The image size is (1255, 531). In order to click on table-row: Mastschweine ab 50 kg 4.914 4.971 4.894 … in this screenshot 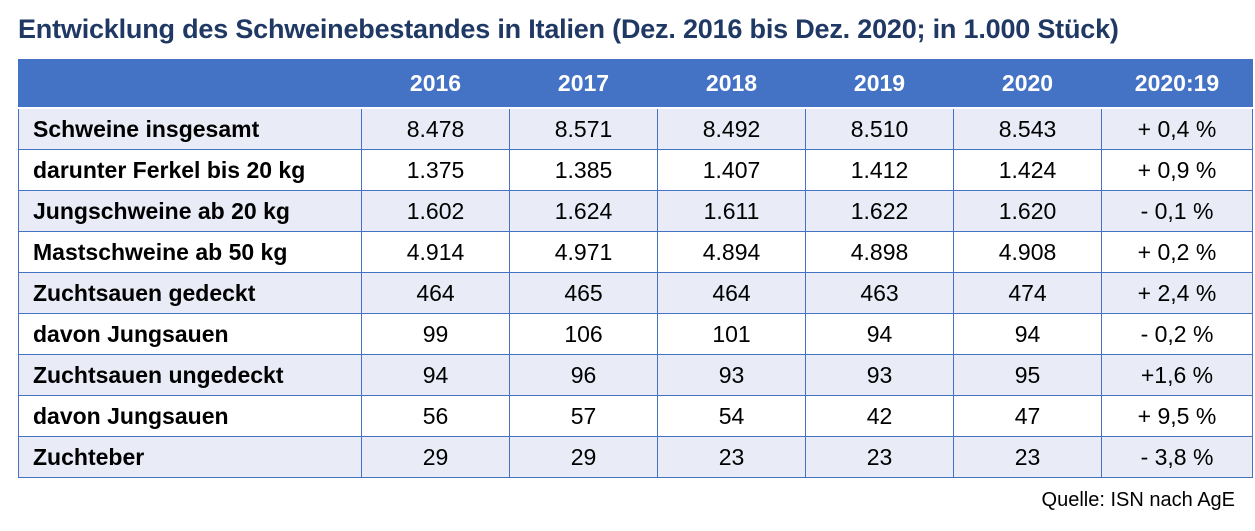, I will do `click(635, 252)`.